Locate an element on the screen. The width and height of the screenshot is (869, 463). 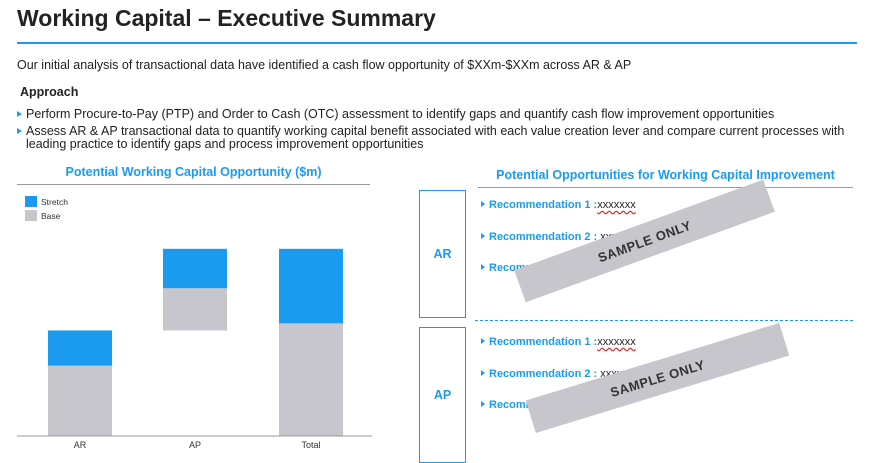
ar-group-label: AR is located at coordinates (442, 254).